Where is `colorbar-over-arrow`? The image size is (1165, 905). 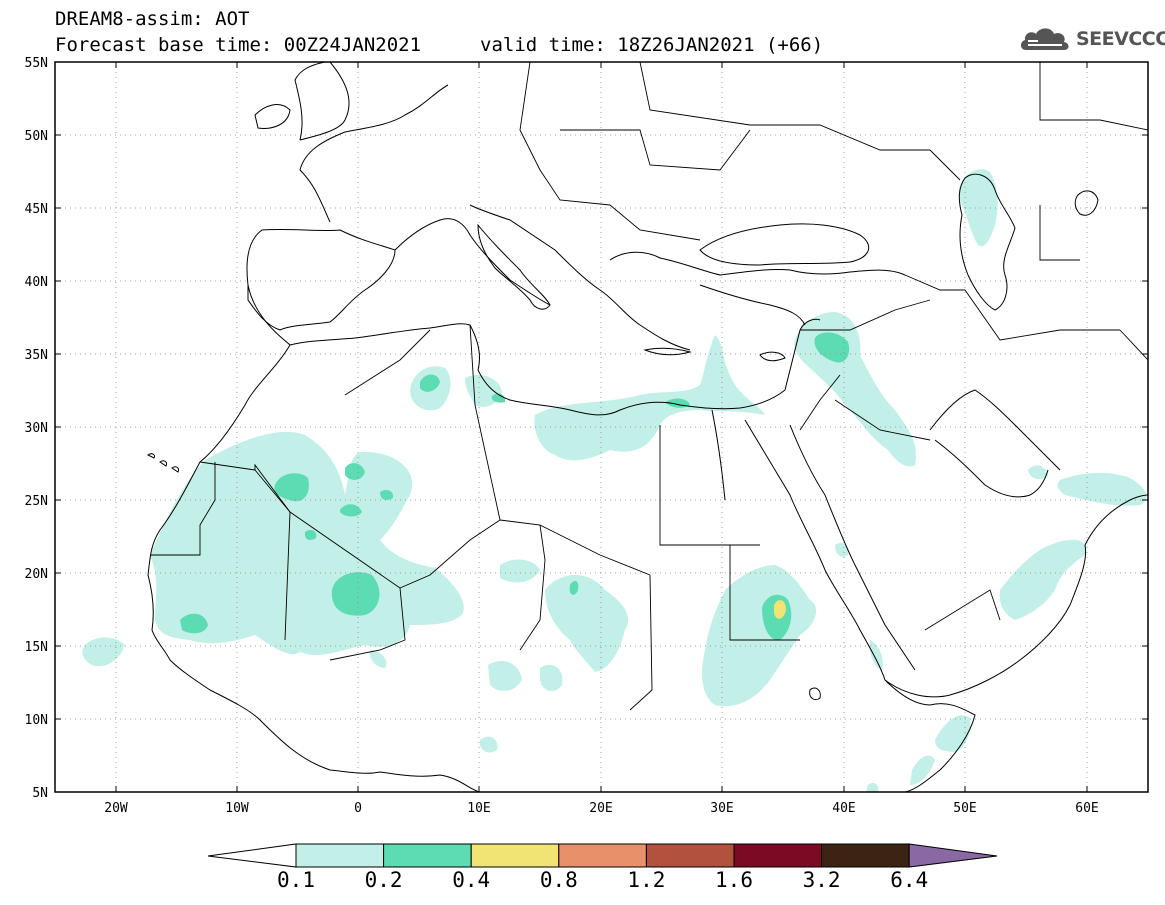
colorbar-over-arrow is located at coordinates (953, 855).